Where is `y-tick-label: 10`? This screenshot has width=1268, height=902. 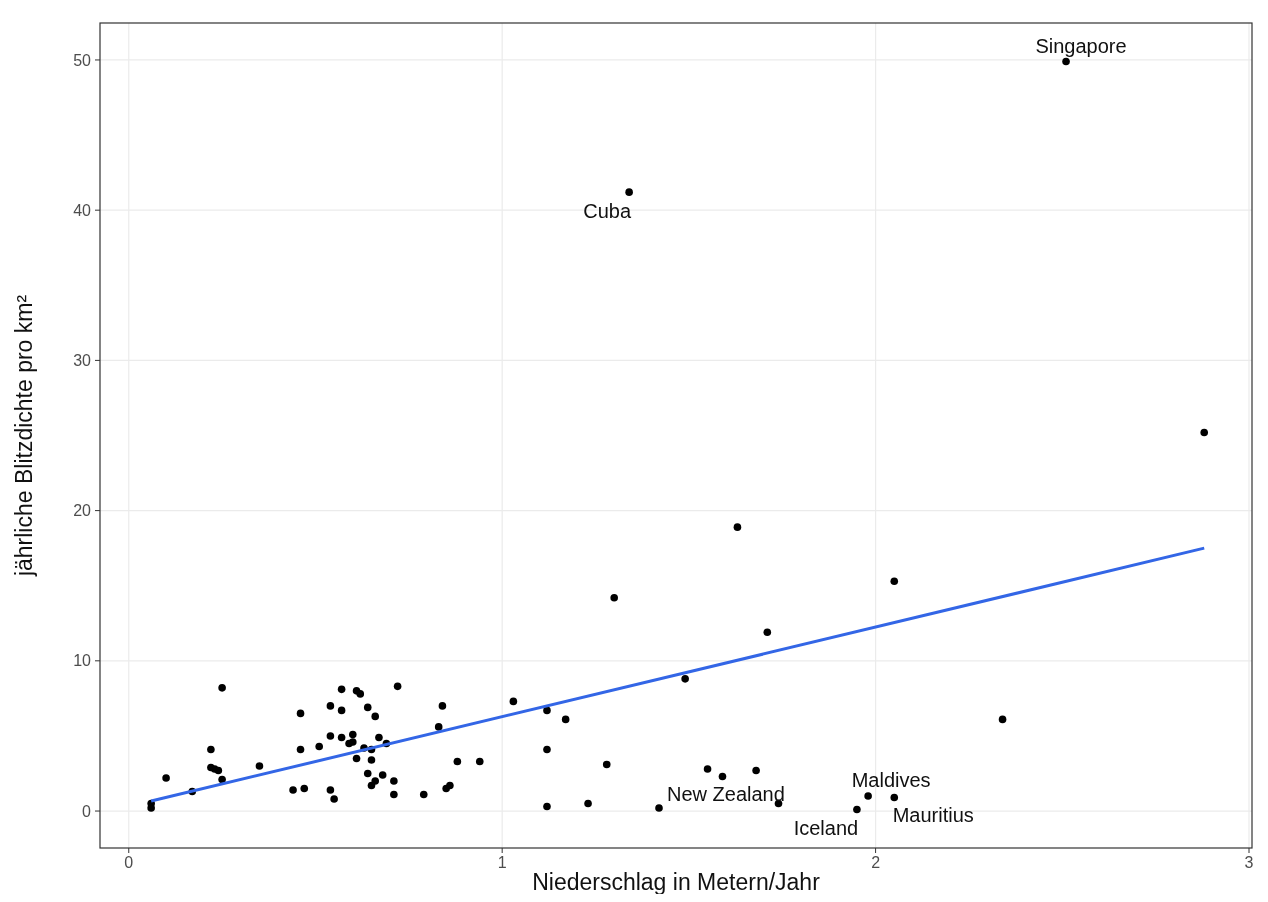 y-tick-label: 10 is located at coordinates (82, 661).